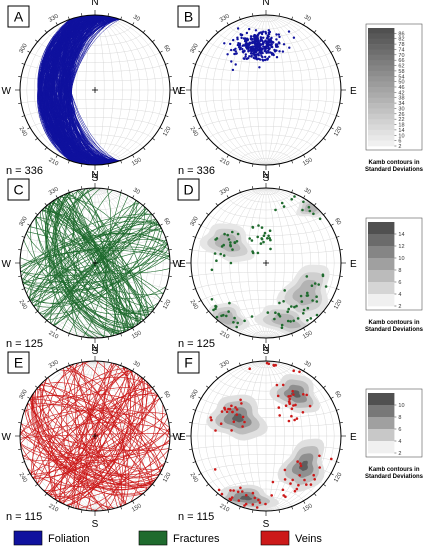  I want to click on cardinal-label-S: S, so click(266, 178).